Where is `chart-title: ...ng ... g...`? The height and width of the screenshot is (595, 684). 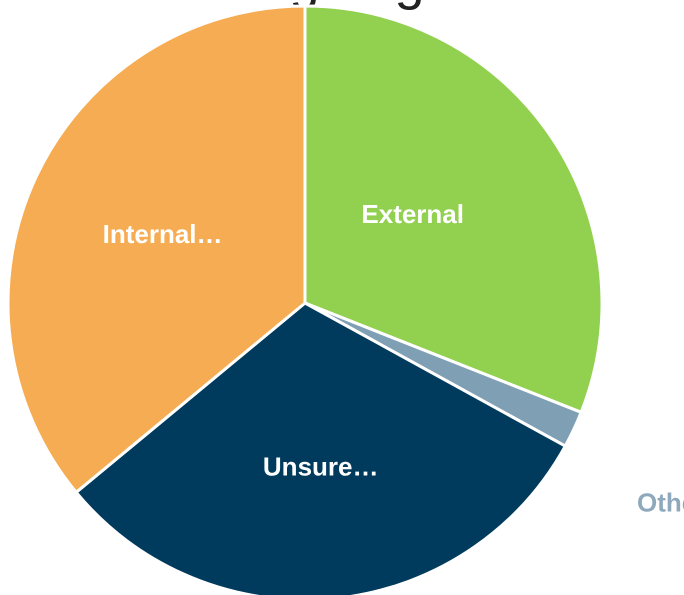 chart-title: ...ng ... g... is located at coordinates (342, 4).